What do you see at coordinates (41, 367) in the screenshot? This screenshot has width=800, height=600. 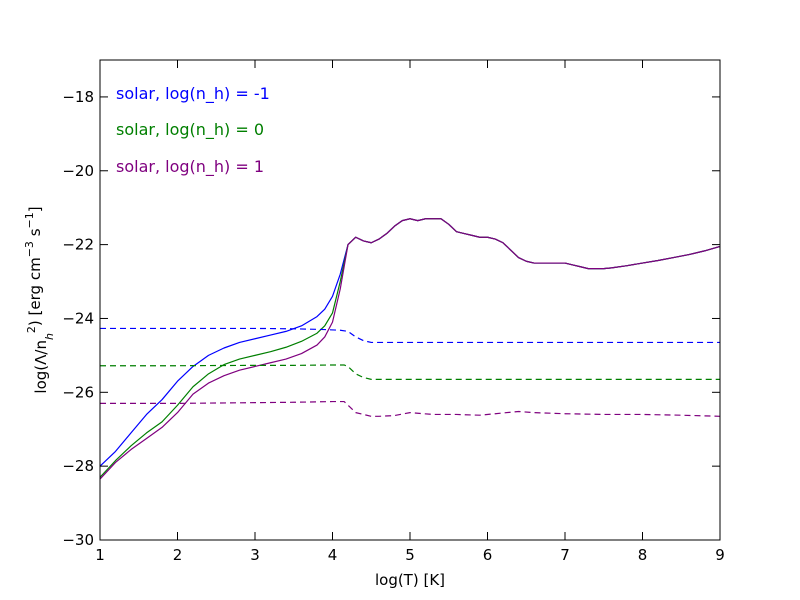 I see `y-label-part-1: log(Λ/n` at bounding box center [41, 367].